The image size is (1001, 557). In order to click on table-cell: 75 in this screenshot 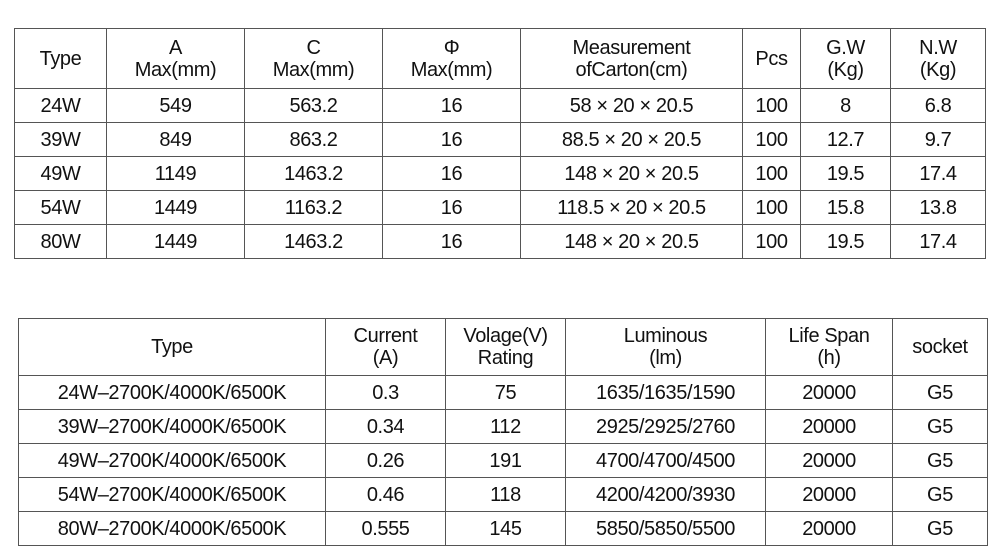, I will do `click(505, 392)`.